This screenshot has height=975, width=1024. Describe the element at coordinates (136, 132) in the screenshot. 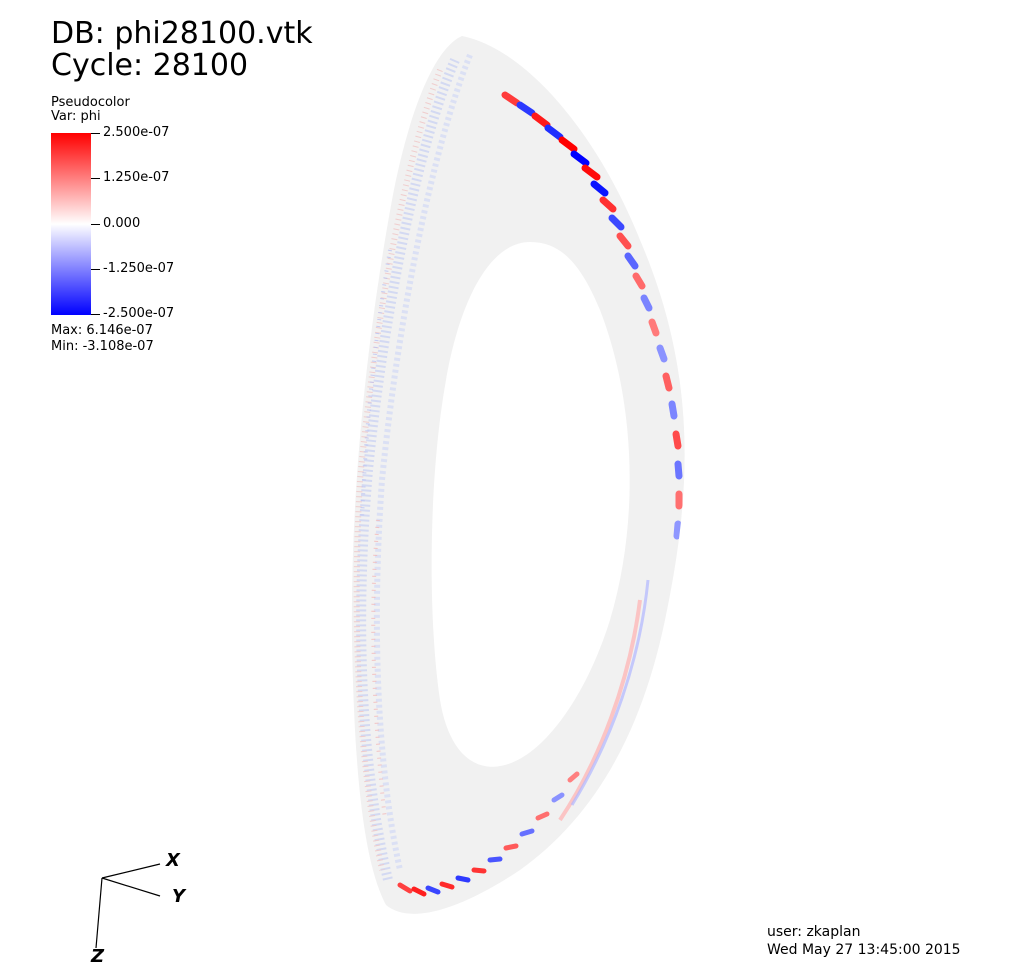

I see `colorbar-tick-label: 2.500e-07` at that location.